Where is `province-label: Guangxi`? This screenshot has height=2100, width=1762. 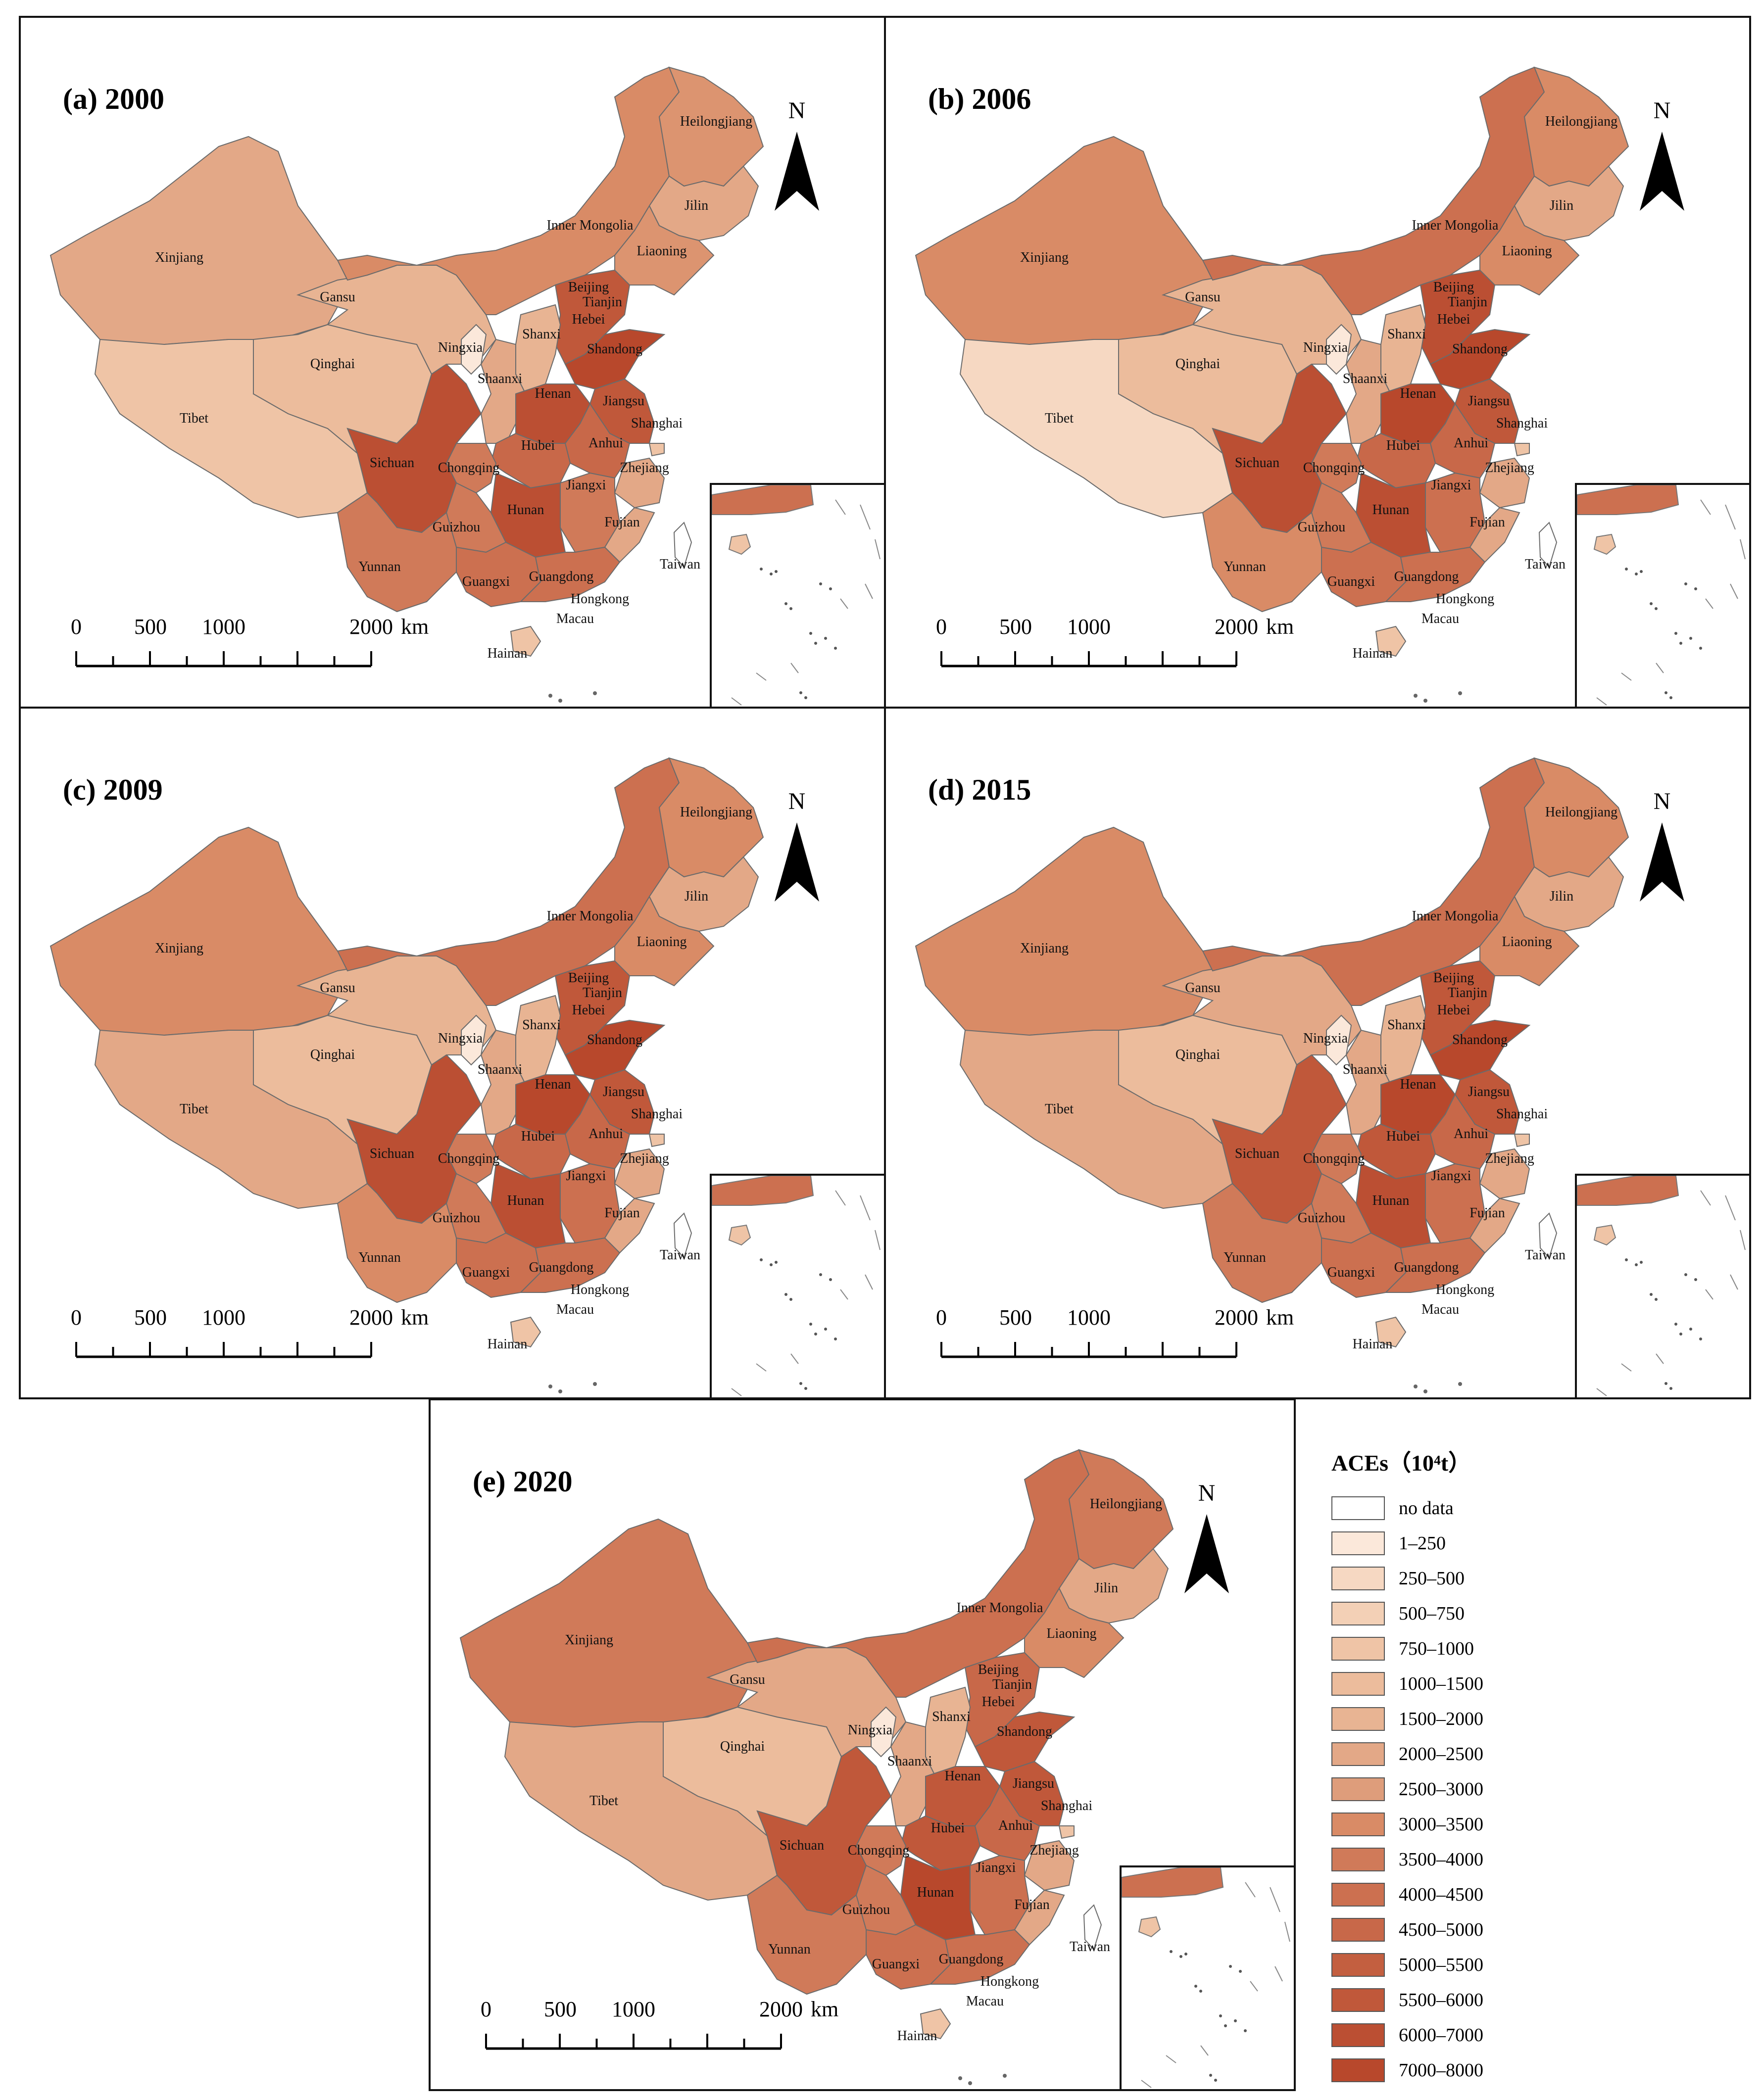 province-label: Guangxi is located at coordinates (1351, 581).